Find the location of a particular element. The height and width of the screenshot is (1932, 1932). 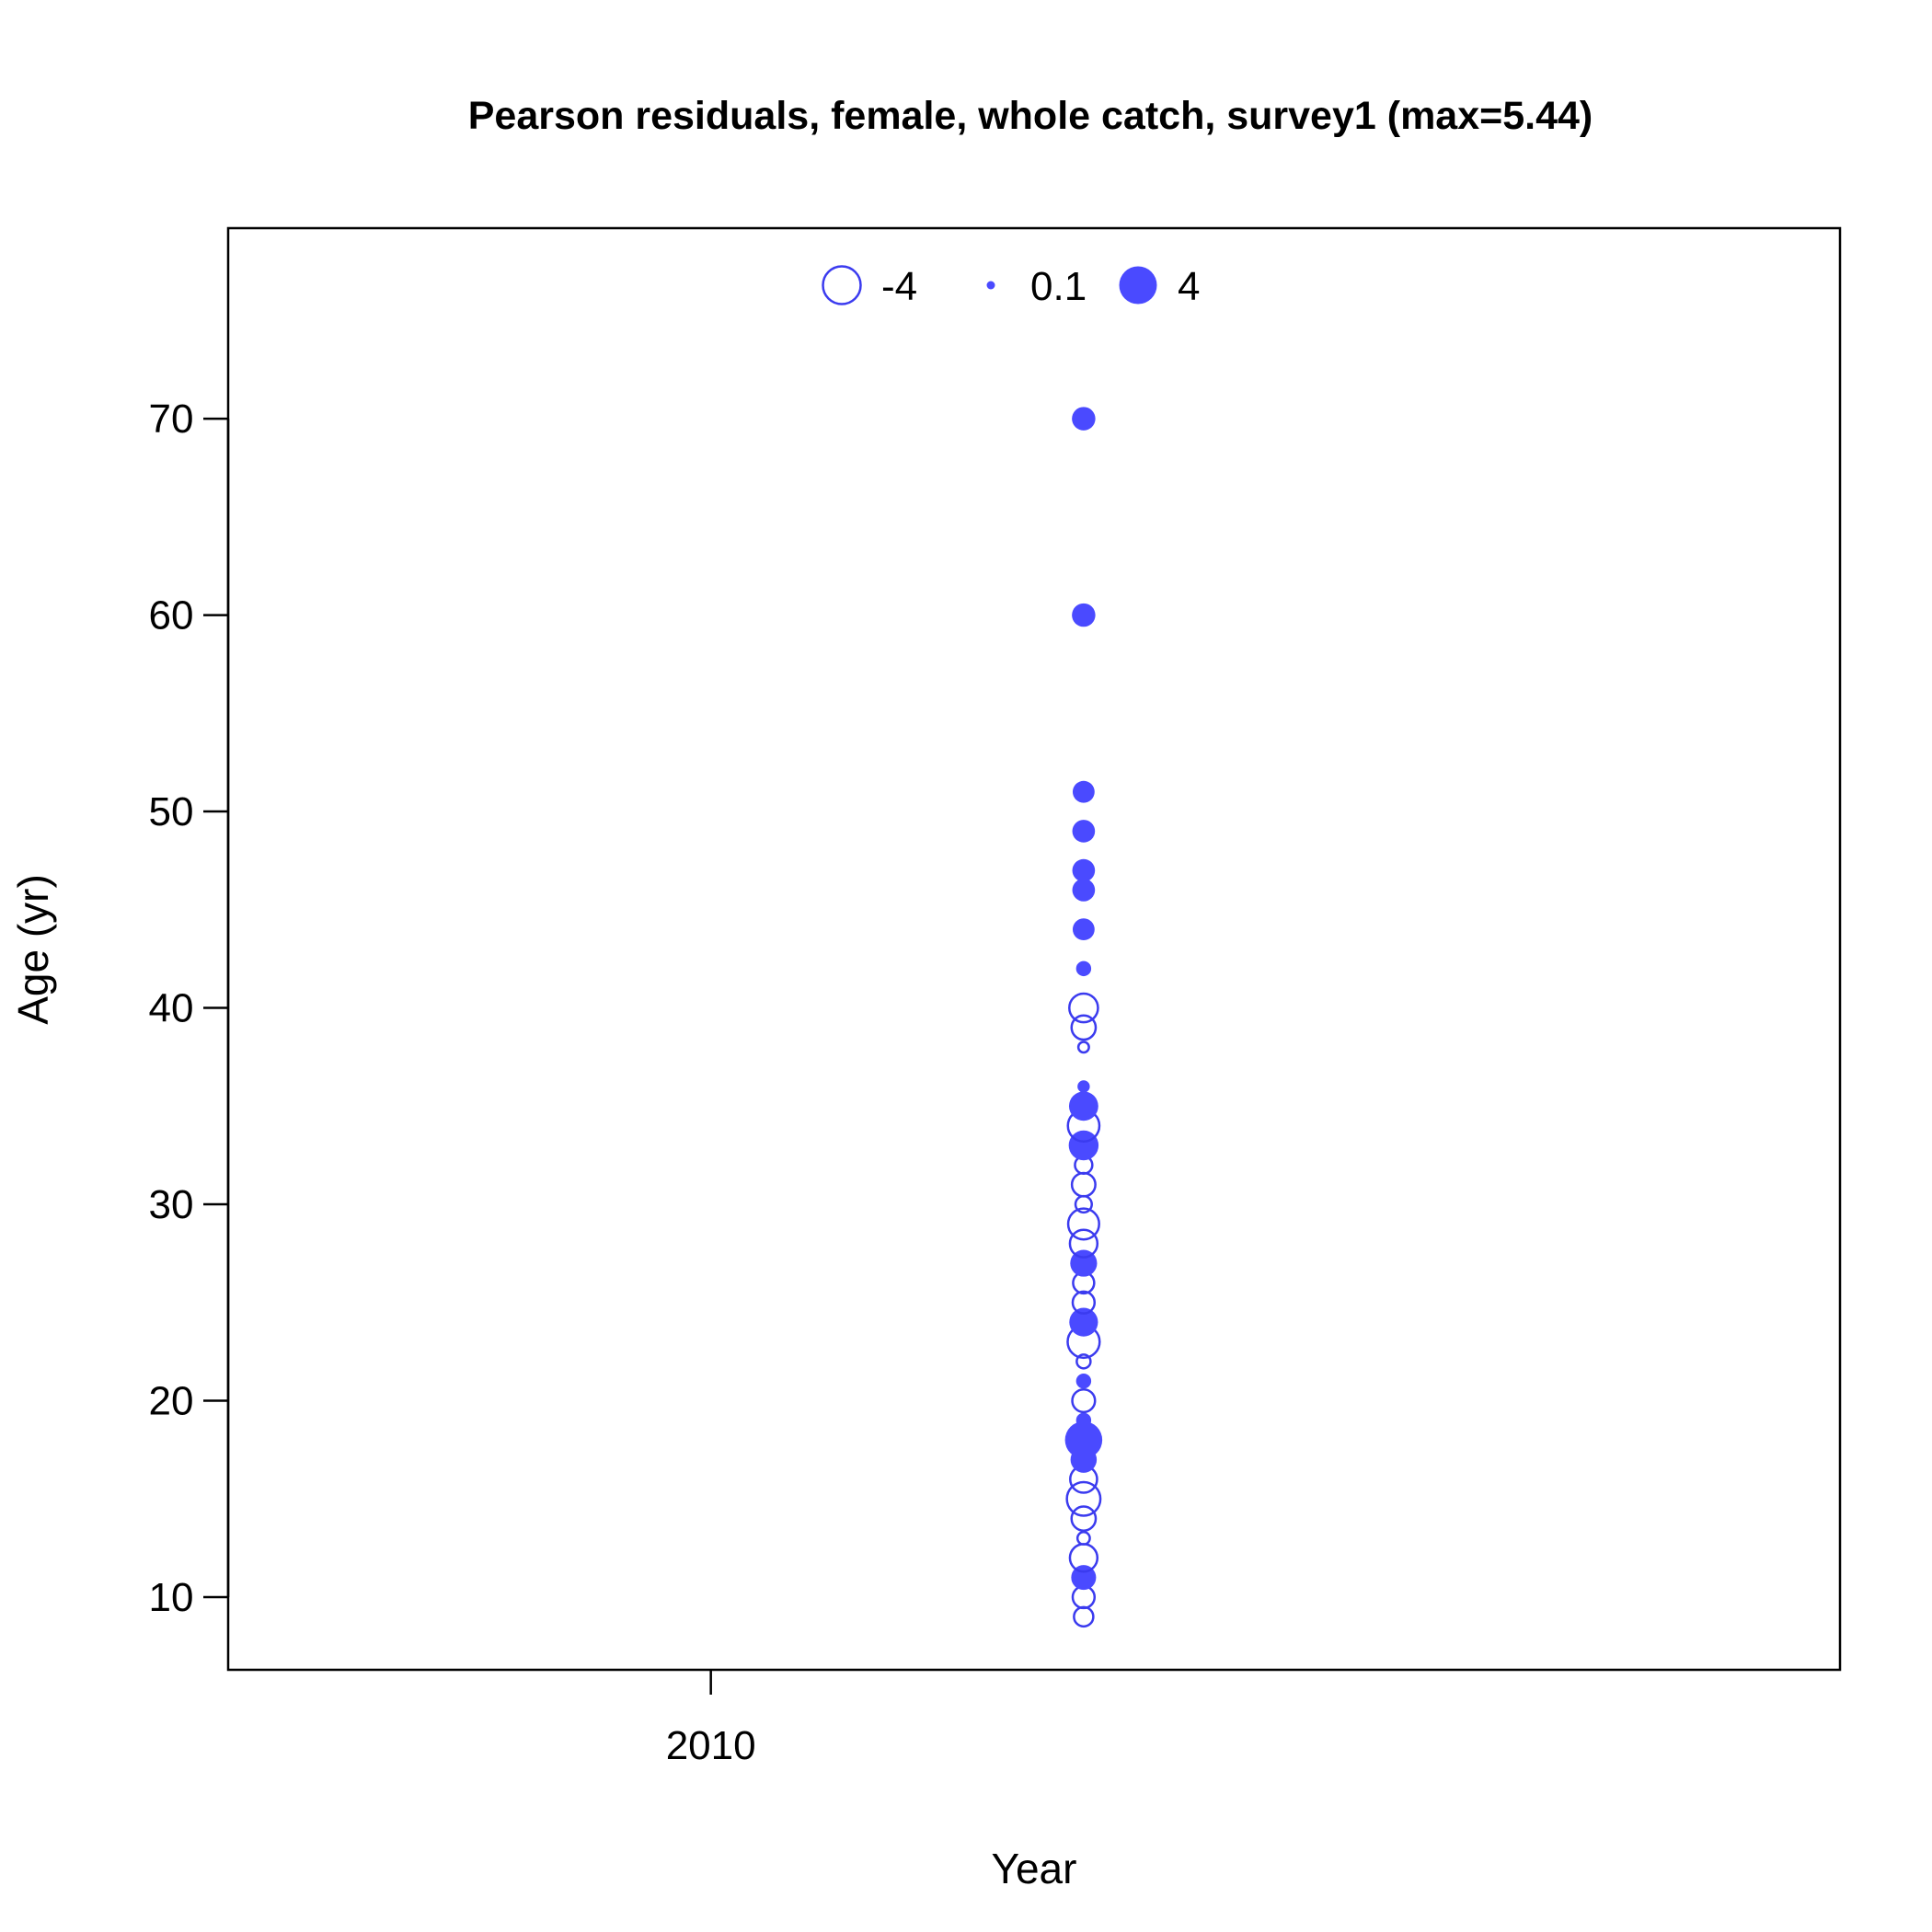

x-axis-label: Year is located at coordinates (1034, 1868).